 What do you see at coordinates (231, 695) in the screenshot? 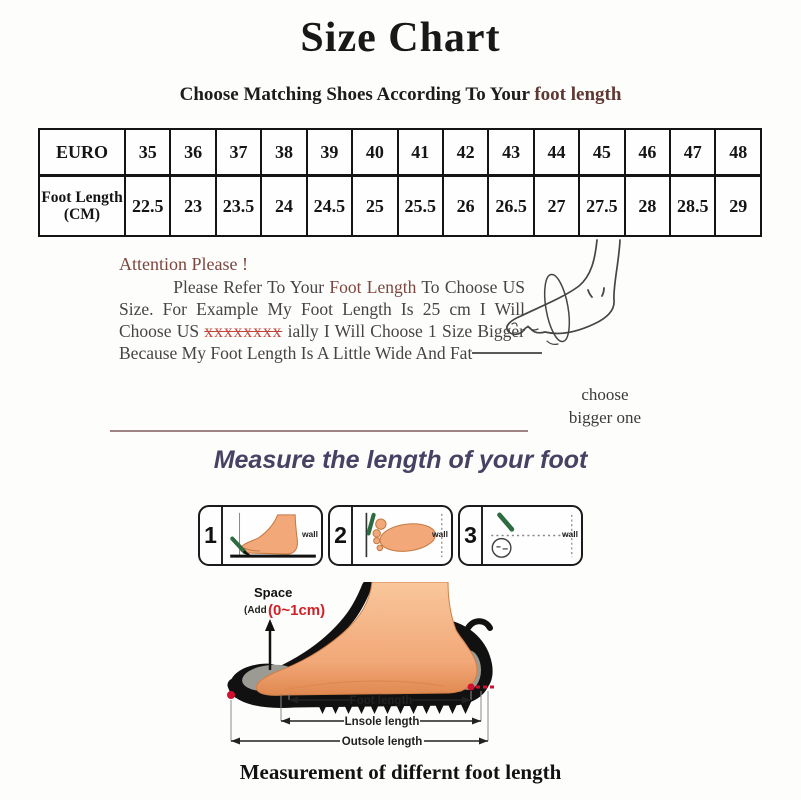
I see `toe-marker-dot` at bounding box center [231, 695].